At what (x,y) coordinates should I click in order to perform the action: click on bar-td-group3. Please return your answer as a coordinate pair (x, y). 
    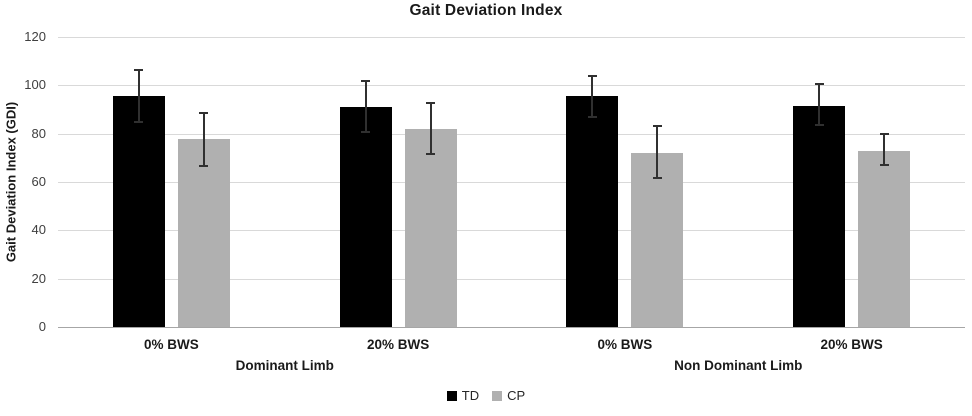
    Looking at the image, I should click on (592, 211).